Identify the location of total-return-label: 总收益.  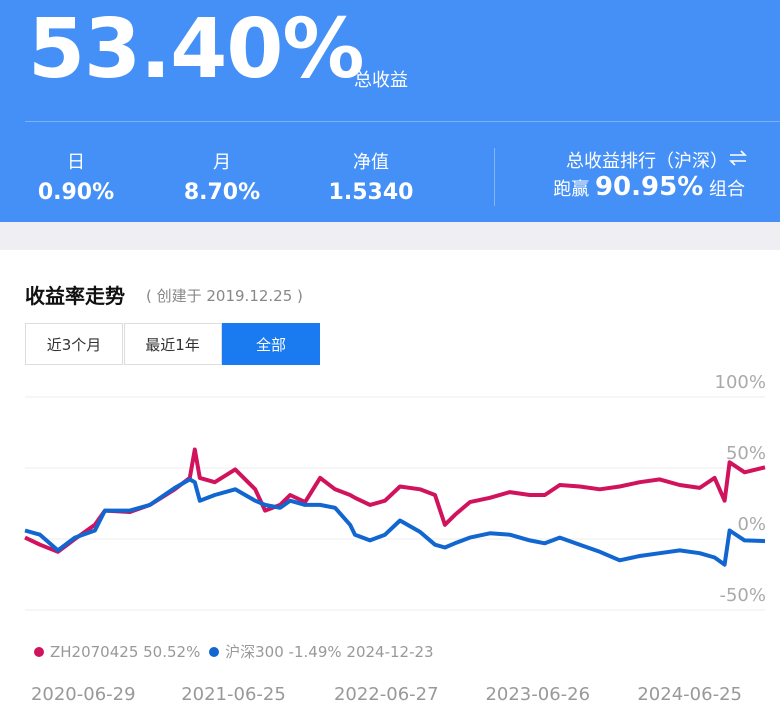
(381, 80).